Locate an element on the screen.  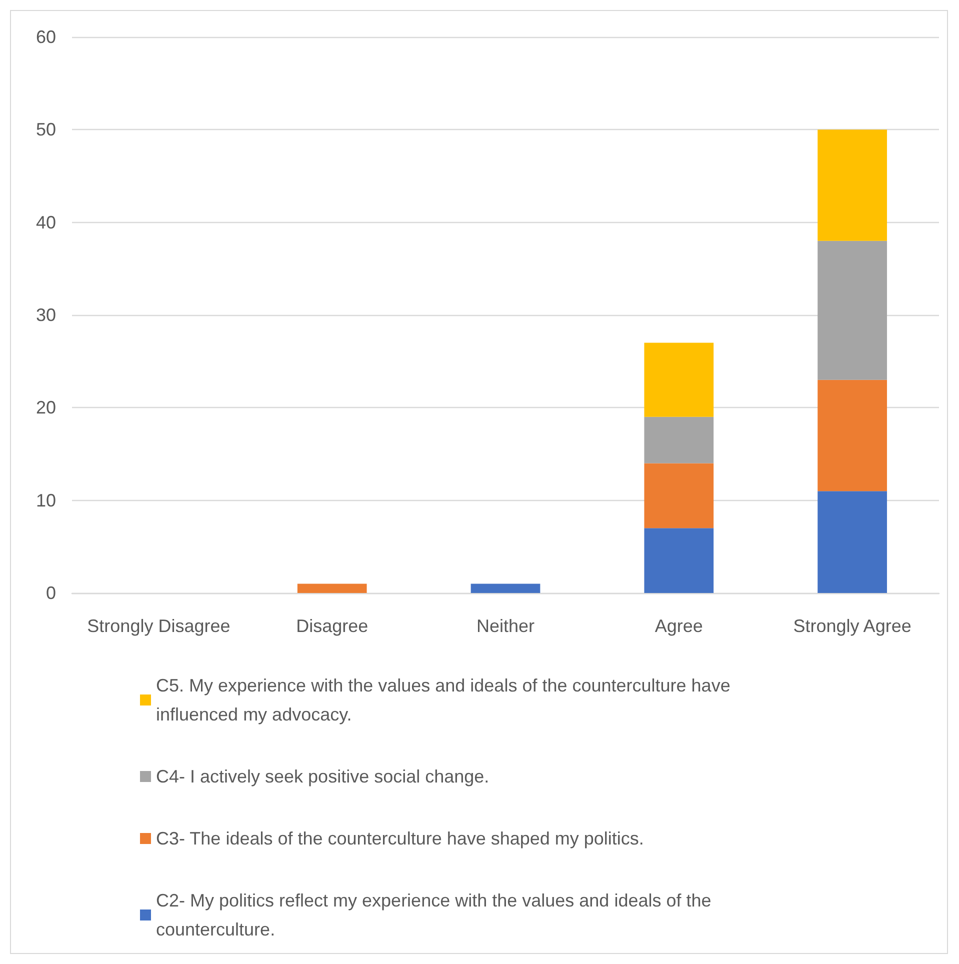
y-tick-label: 20 is located at coordinates (46, 408).